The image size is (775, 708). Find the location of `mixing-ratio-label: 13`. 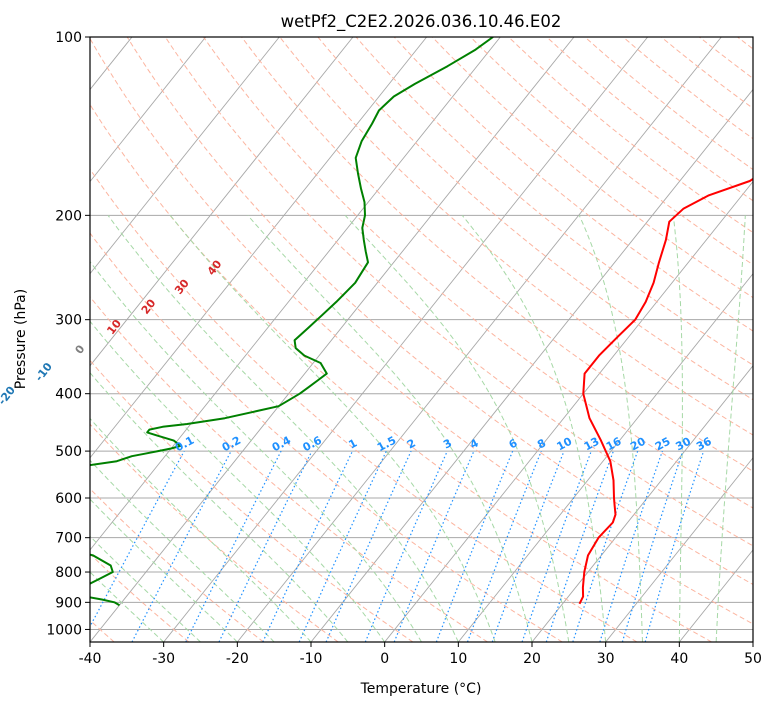

mixing-ratio-label: 13 is located at coordinates (592, 444).